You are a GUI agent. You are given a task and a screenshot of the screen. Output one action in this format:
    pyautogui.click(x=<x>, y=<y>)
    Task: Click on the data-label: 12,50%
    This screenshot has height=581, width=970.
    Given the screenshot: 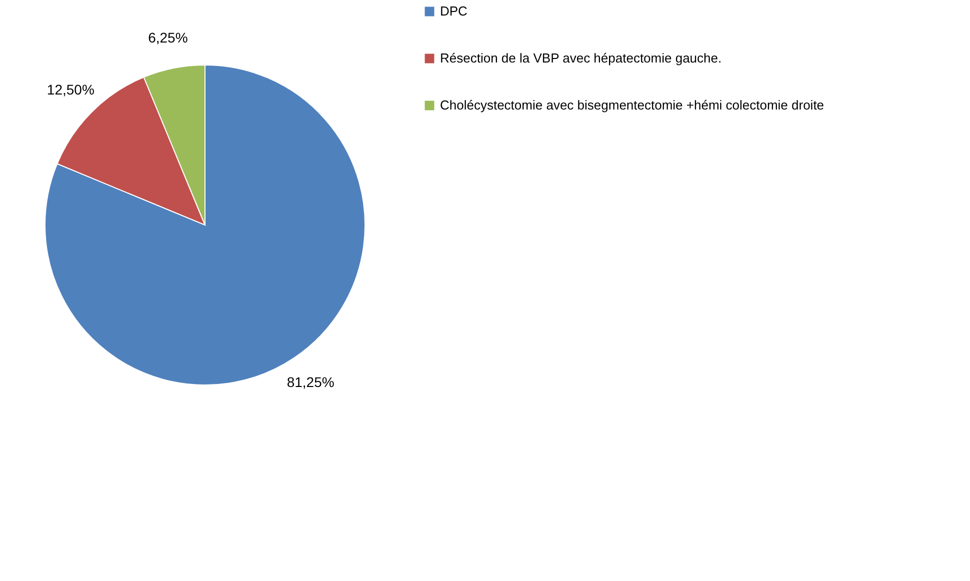 What is the action you would take?
    pyautogui.click(x=70, y=90)
    